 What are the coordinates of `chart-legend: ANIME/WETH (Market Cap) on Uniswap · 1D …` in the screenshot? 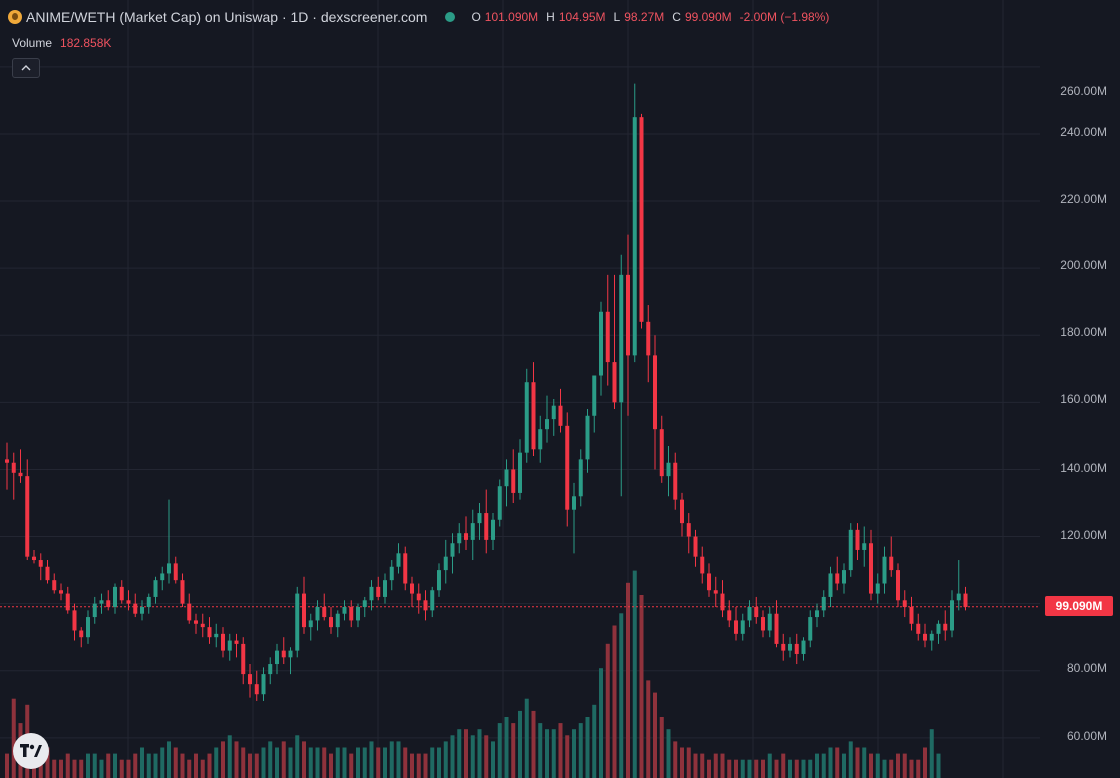 It's located at (420, 17).